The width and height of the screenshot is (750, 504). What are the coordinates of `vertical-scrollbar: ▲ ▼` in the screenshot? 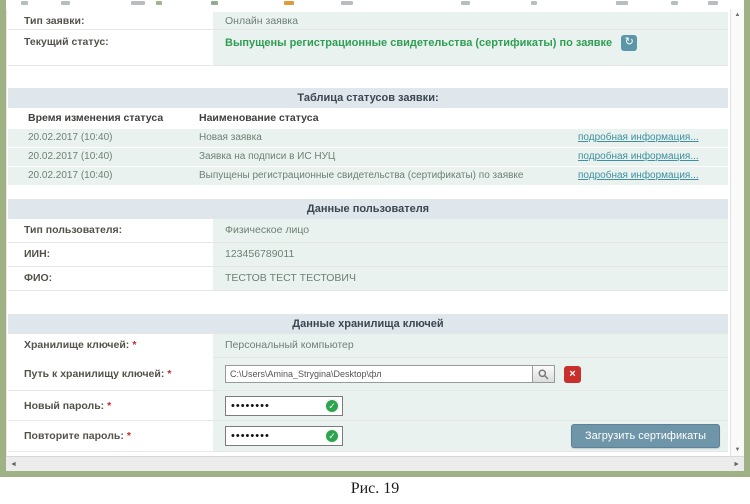 It's located at (737, 232).